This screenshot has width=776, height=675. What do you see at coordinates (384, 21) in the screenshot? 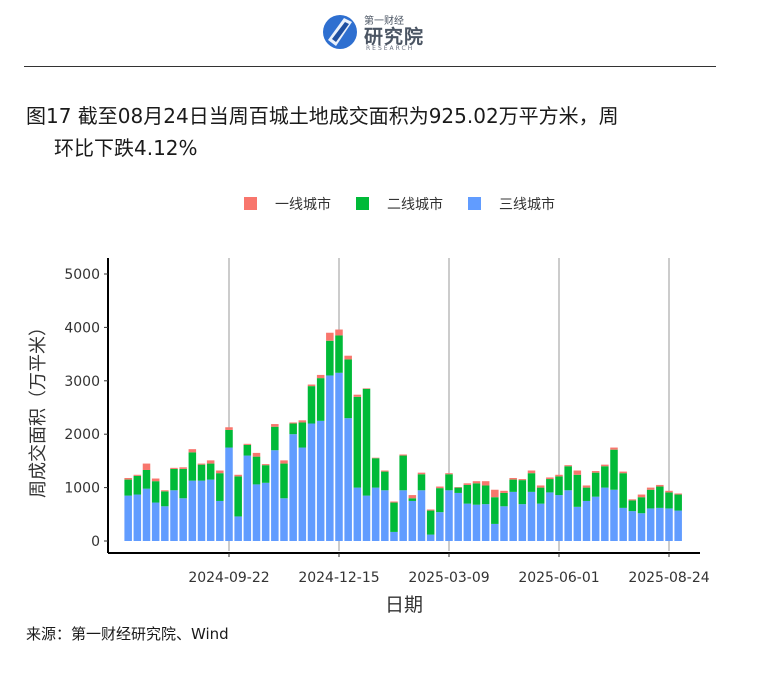
I see `logo-text-small: 第一财经` at bounding box center [384, 21].